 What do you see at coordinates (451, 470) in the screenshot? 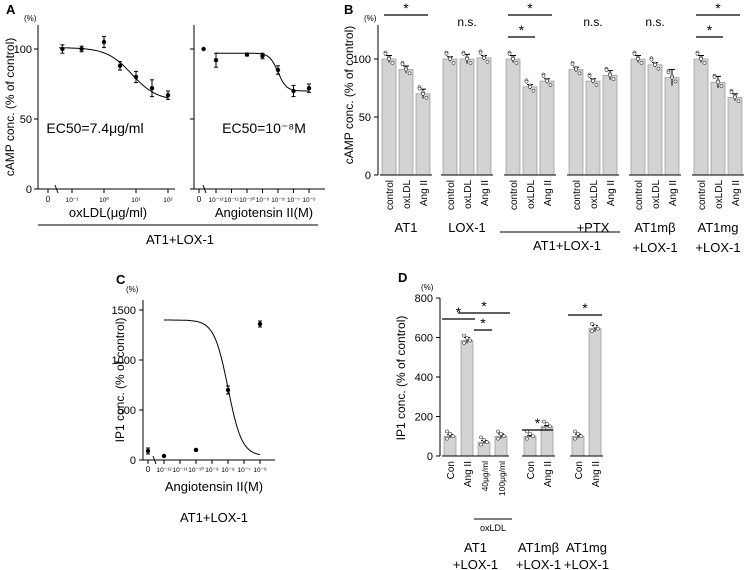
I see `bar-label: Con` at bounding box center [451, 470].